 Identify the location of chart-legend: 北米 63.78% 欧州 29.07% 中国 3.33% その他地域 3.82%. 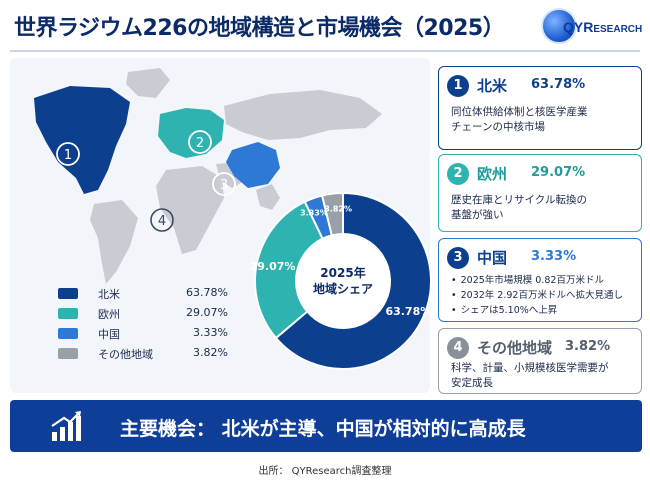
(143, 324).